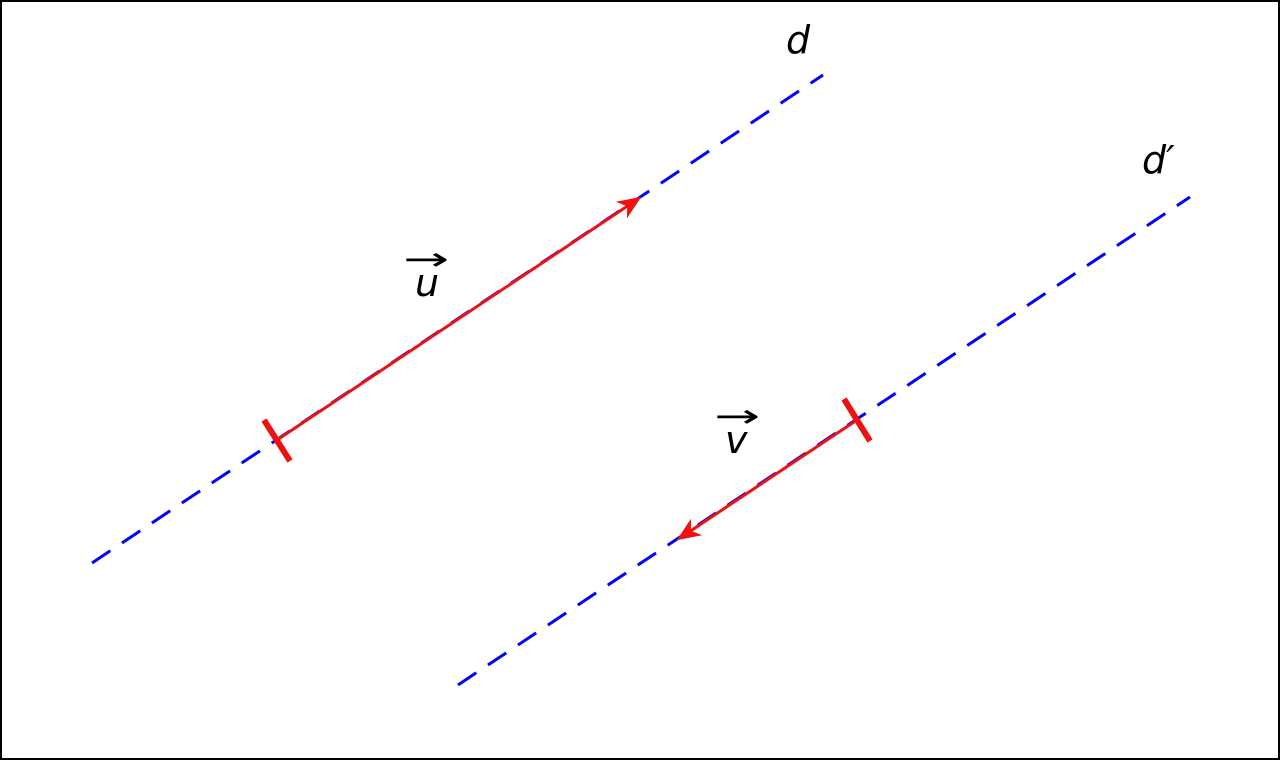 The height and width of the screenshot is (760, 1280). Describe the element at coordinates (857, 420) in the screenshot. I see `vector-v-start-tick` at that location.